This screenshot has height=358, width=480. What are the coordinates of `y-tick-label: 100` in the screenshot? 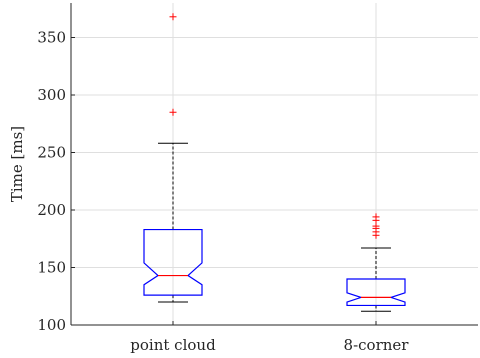 It's located at (51, 325).